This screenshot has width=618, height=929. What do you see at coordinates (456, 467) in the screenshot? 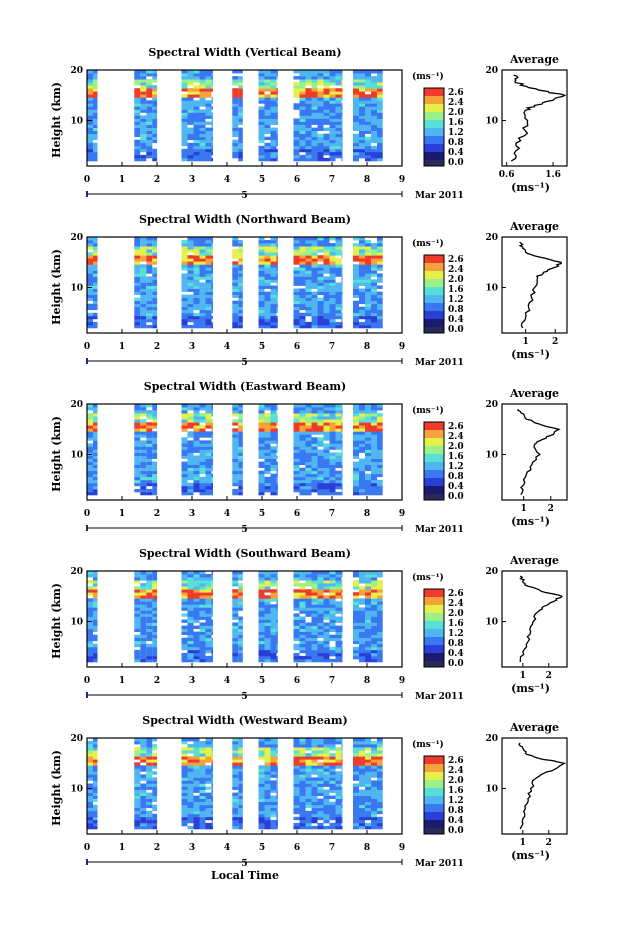
I see `colorbar-tick-label: 1.2` at bounding box center [456, 467].